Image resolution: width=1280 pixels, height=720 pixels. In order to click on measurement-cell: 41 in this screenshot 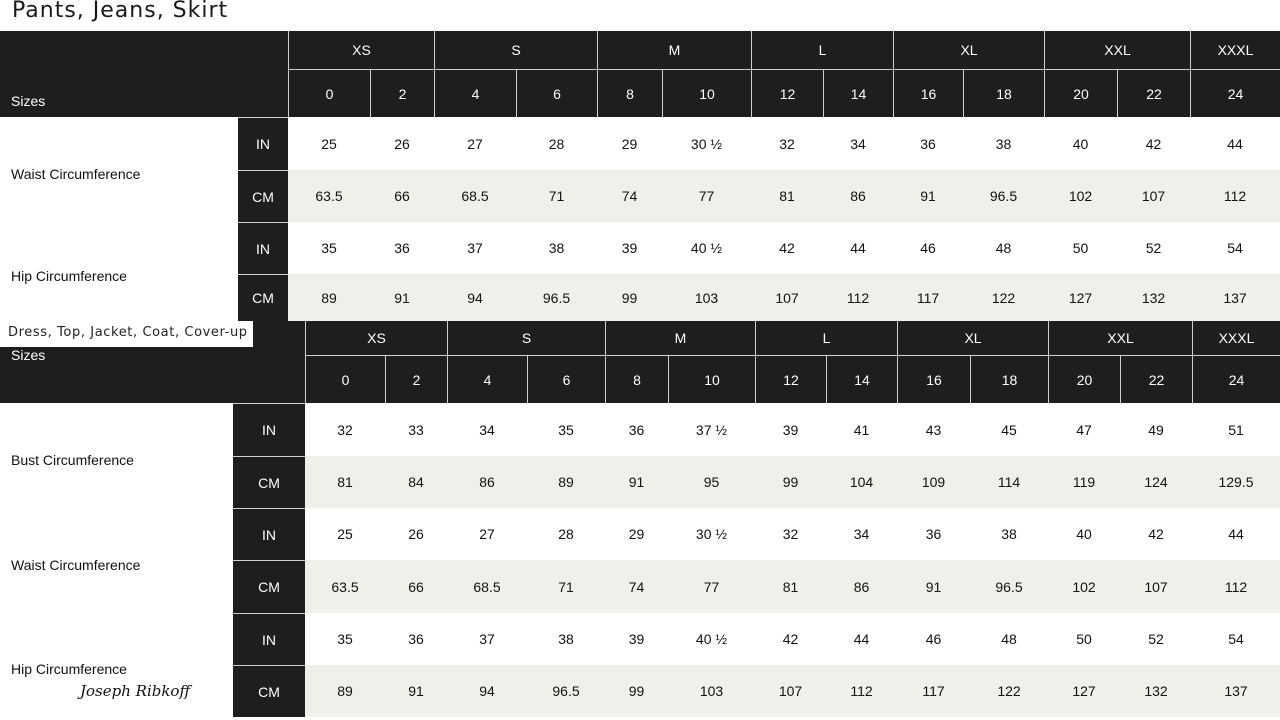, I will do `click(861, 429)`.